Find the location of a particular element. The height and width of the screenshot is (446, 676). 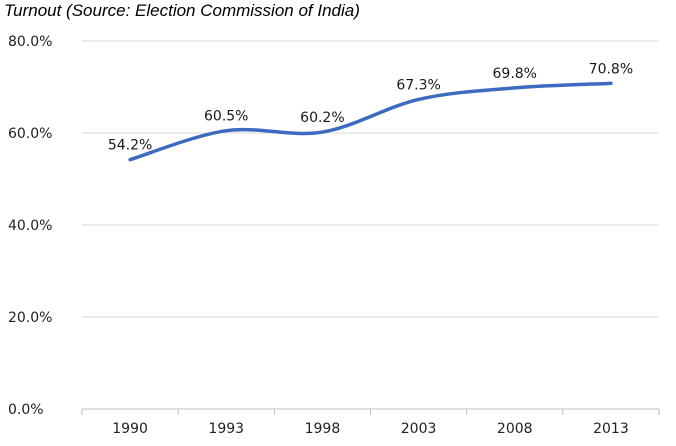

x-tick-label: 1998 is located at coordinates (323, 429).